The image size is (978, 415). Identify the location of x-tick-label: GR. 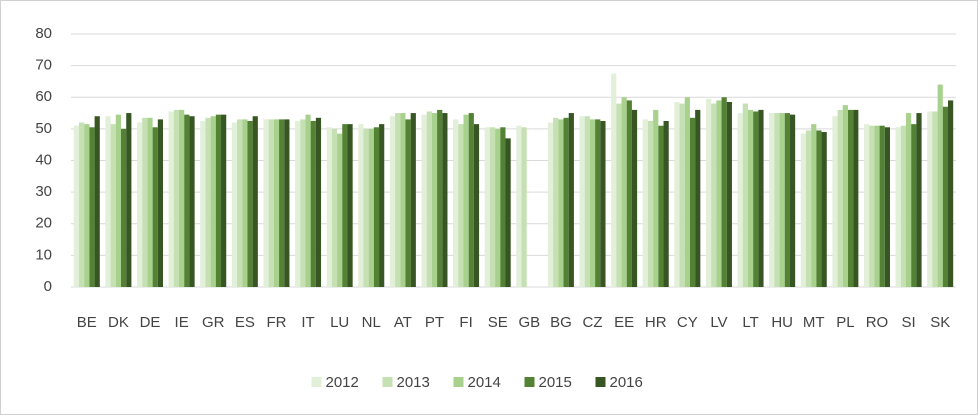
(213, 322).